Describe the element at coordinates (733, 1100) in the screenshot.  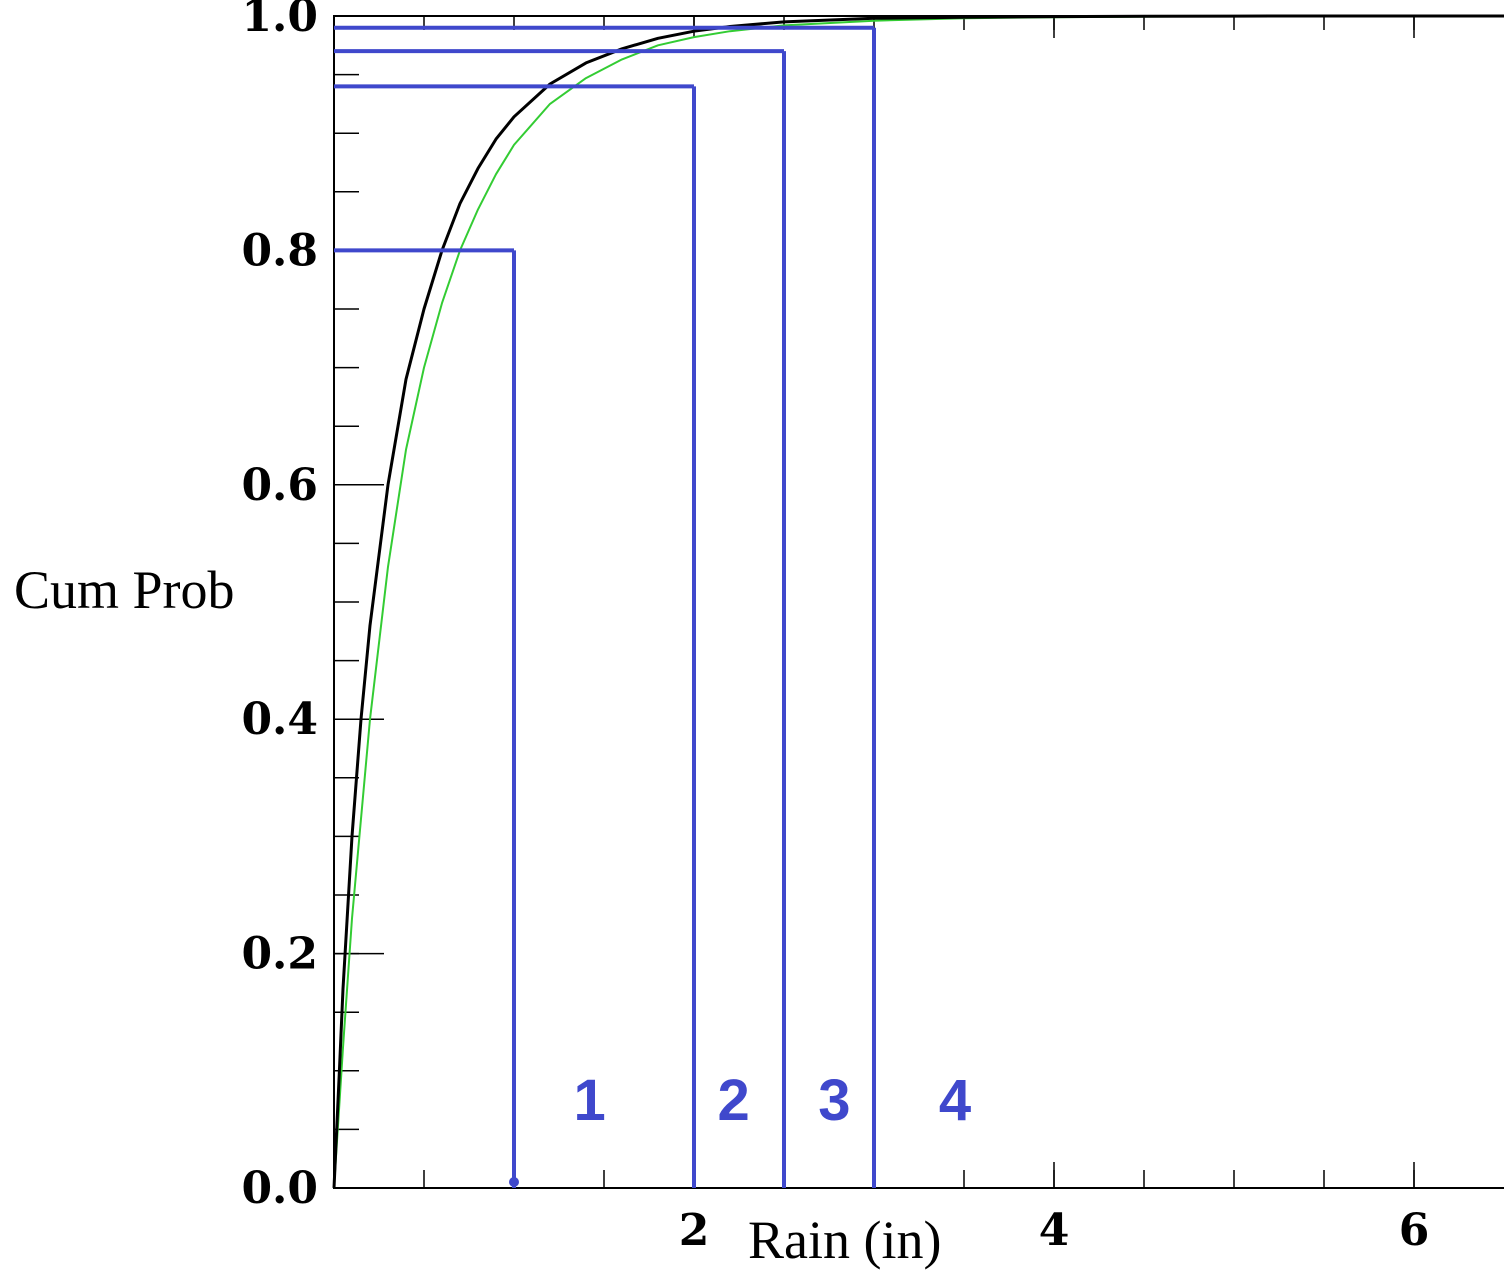
I see `region-label: 2` at that location.